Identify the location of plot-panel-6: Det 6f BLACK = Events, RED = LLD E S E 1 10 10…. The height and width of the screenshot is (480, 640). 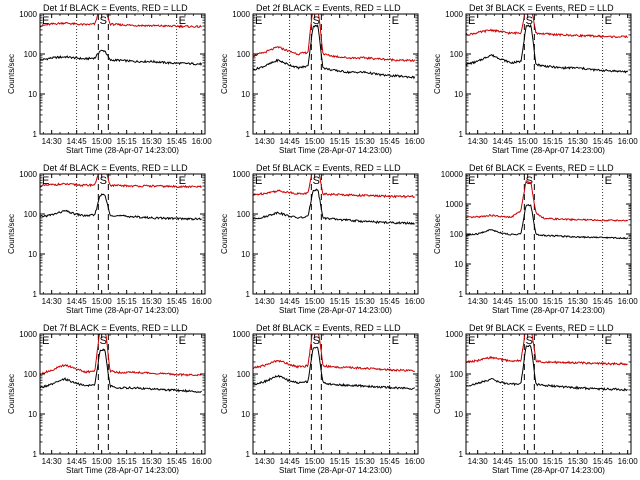
(535, 239).